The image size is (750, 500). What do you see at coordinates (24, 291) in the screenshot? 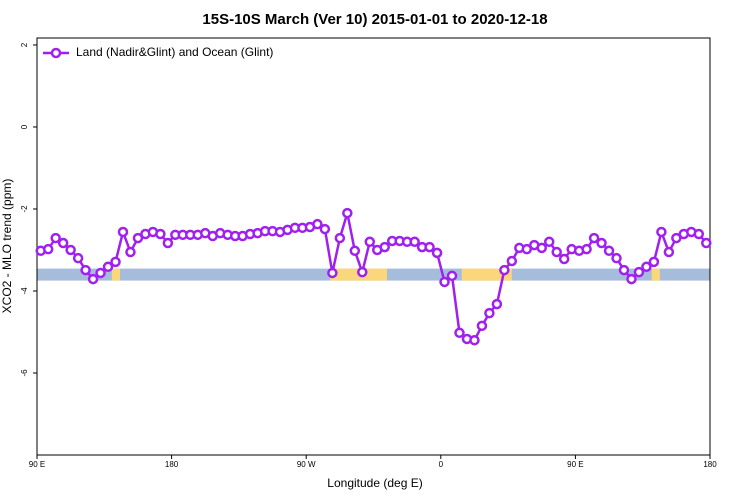
I see `y-tick-label: -4` at bounding box center [24, 291].